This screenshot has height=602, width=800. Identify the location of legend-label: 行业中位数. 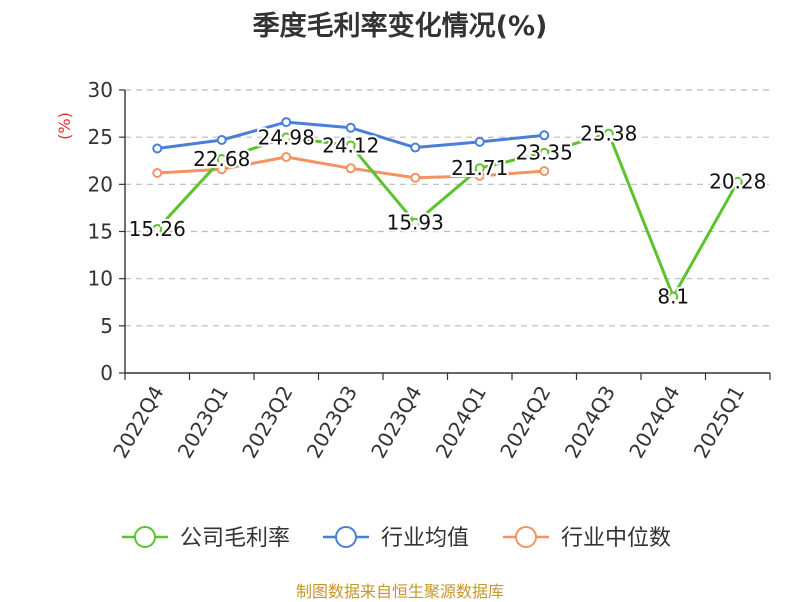
(616, 538).